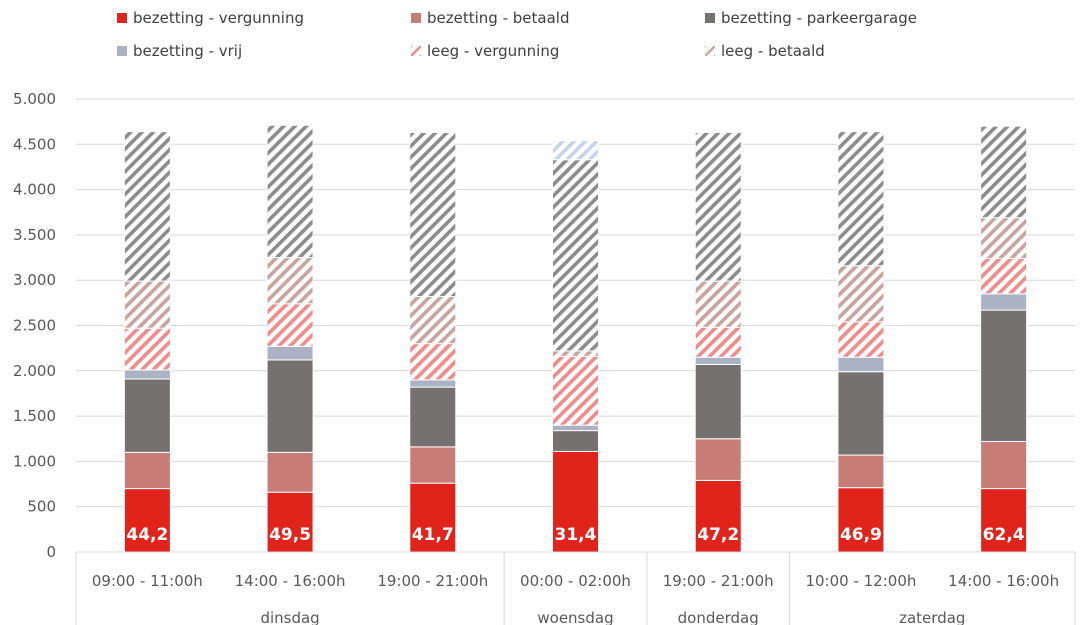 Image resolution: width=1083 pixels, height=625 pixels. What do you see at coordinates (416, 18) in the screenshot?
I see `legend-swatch-solid-rose` at bounding box center [416, 18].